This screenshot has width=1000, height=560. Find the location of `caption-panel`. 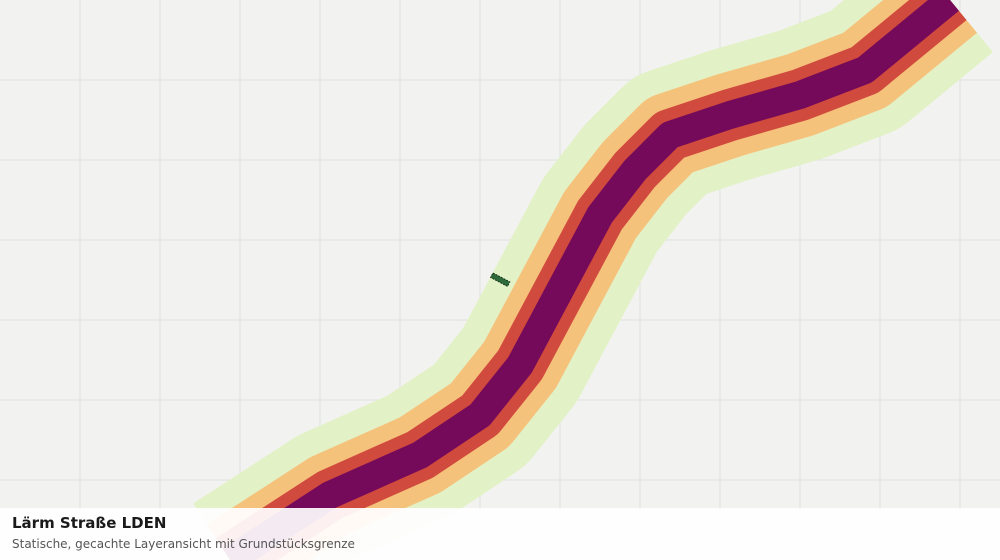

caption-panel is located at coordinates (500, 534).